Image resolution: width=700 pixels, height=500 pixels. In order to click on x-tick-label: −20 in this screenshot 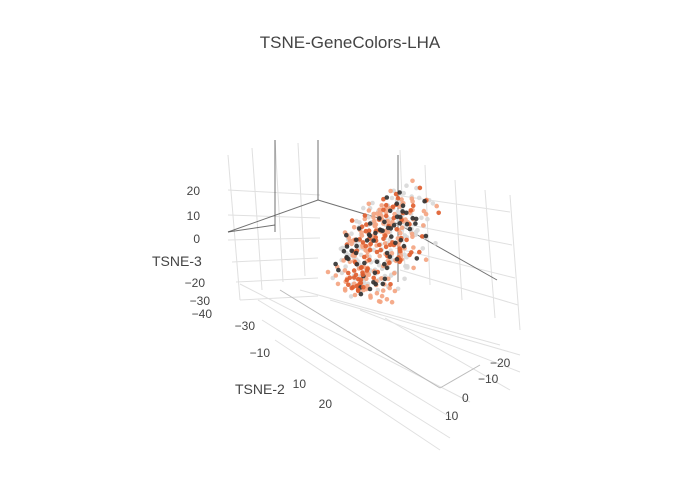, I will do `click(500, 363)`.